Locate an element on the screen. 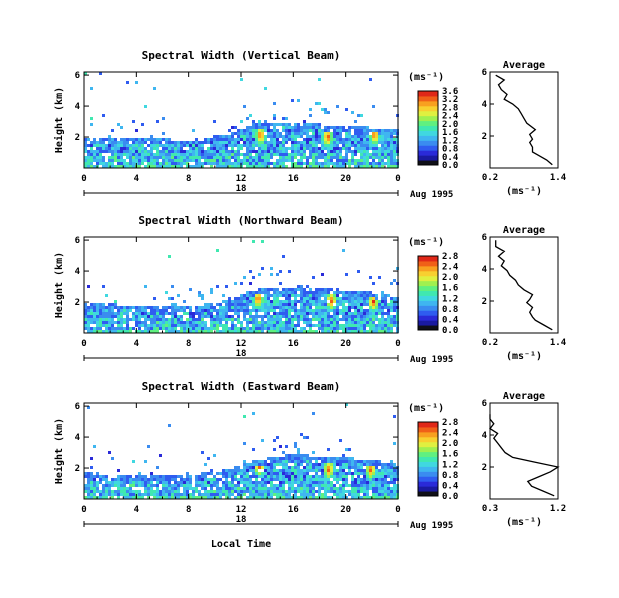  colorbar-swatch is located at coordinates (428, 283).